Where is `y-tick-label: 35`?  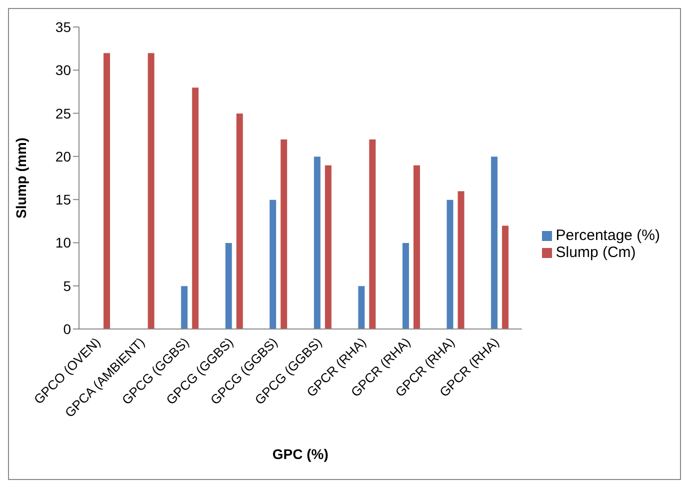
y-tick-label: 35 is located at coordinates (63, 26).